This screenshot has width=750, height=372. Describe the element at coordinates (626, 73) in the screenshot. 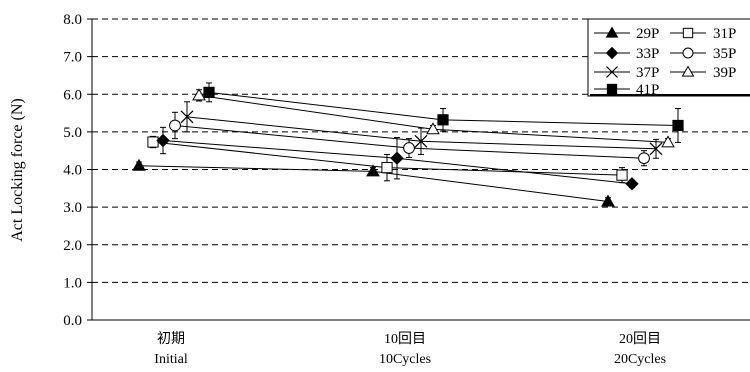

I see `legend-item-37P: 37P` at that location.